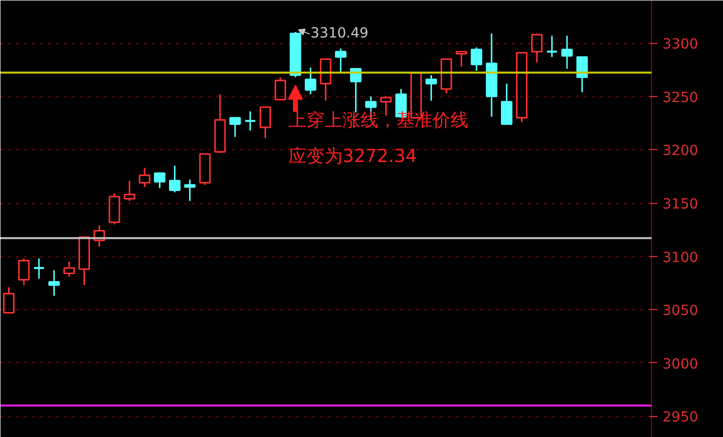 The height and width of the screenshot is (437, 723). I want to click on y-tick-label: 3100, so click(680, 258).